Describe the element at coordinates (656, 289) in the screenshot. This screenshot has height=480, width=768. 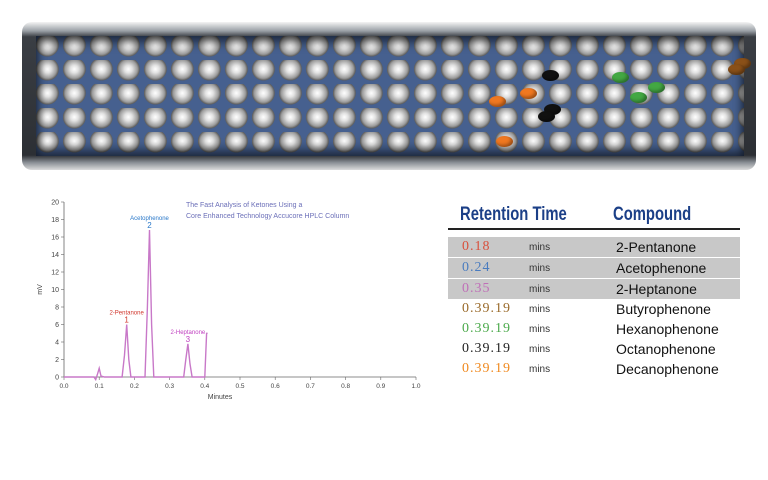
I see `compound-name: 2-Heptanone` at that location.